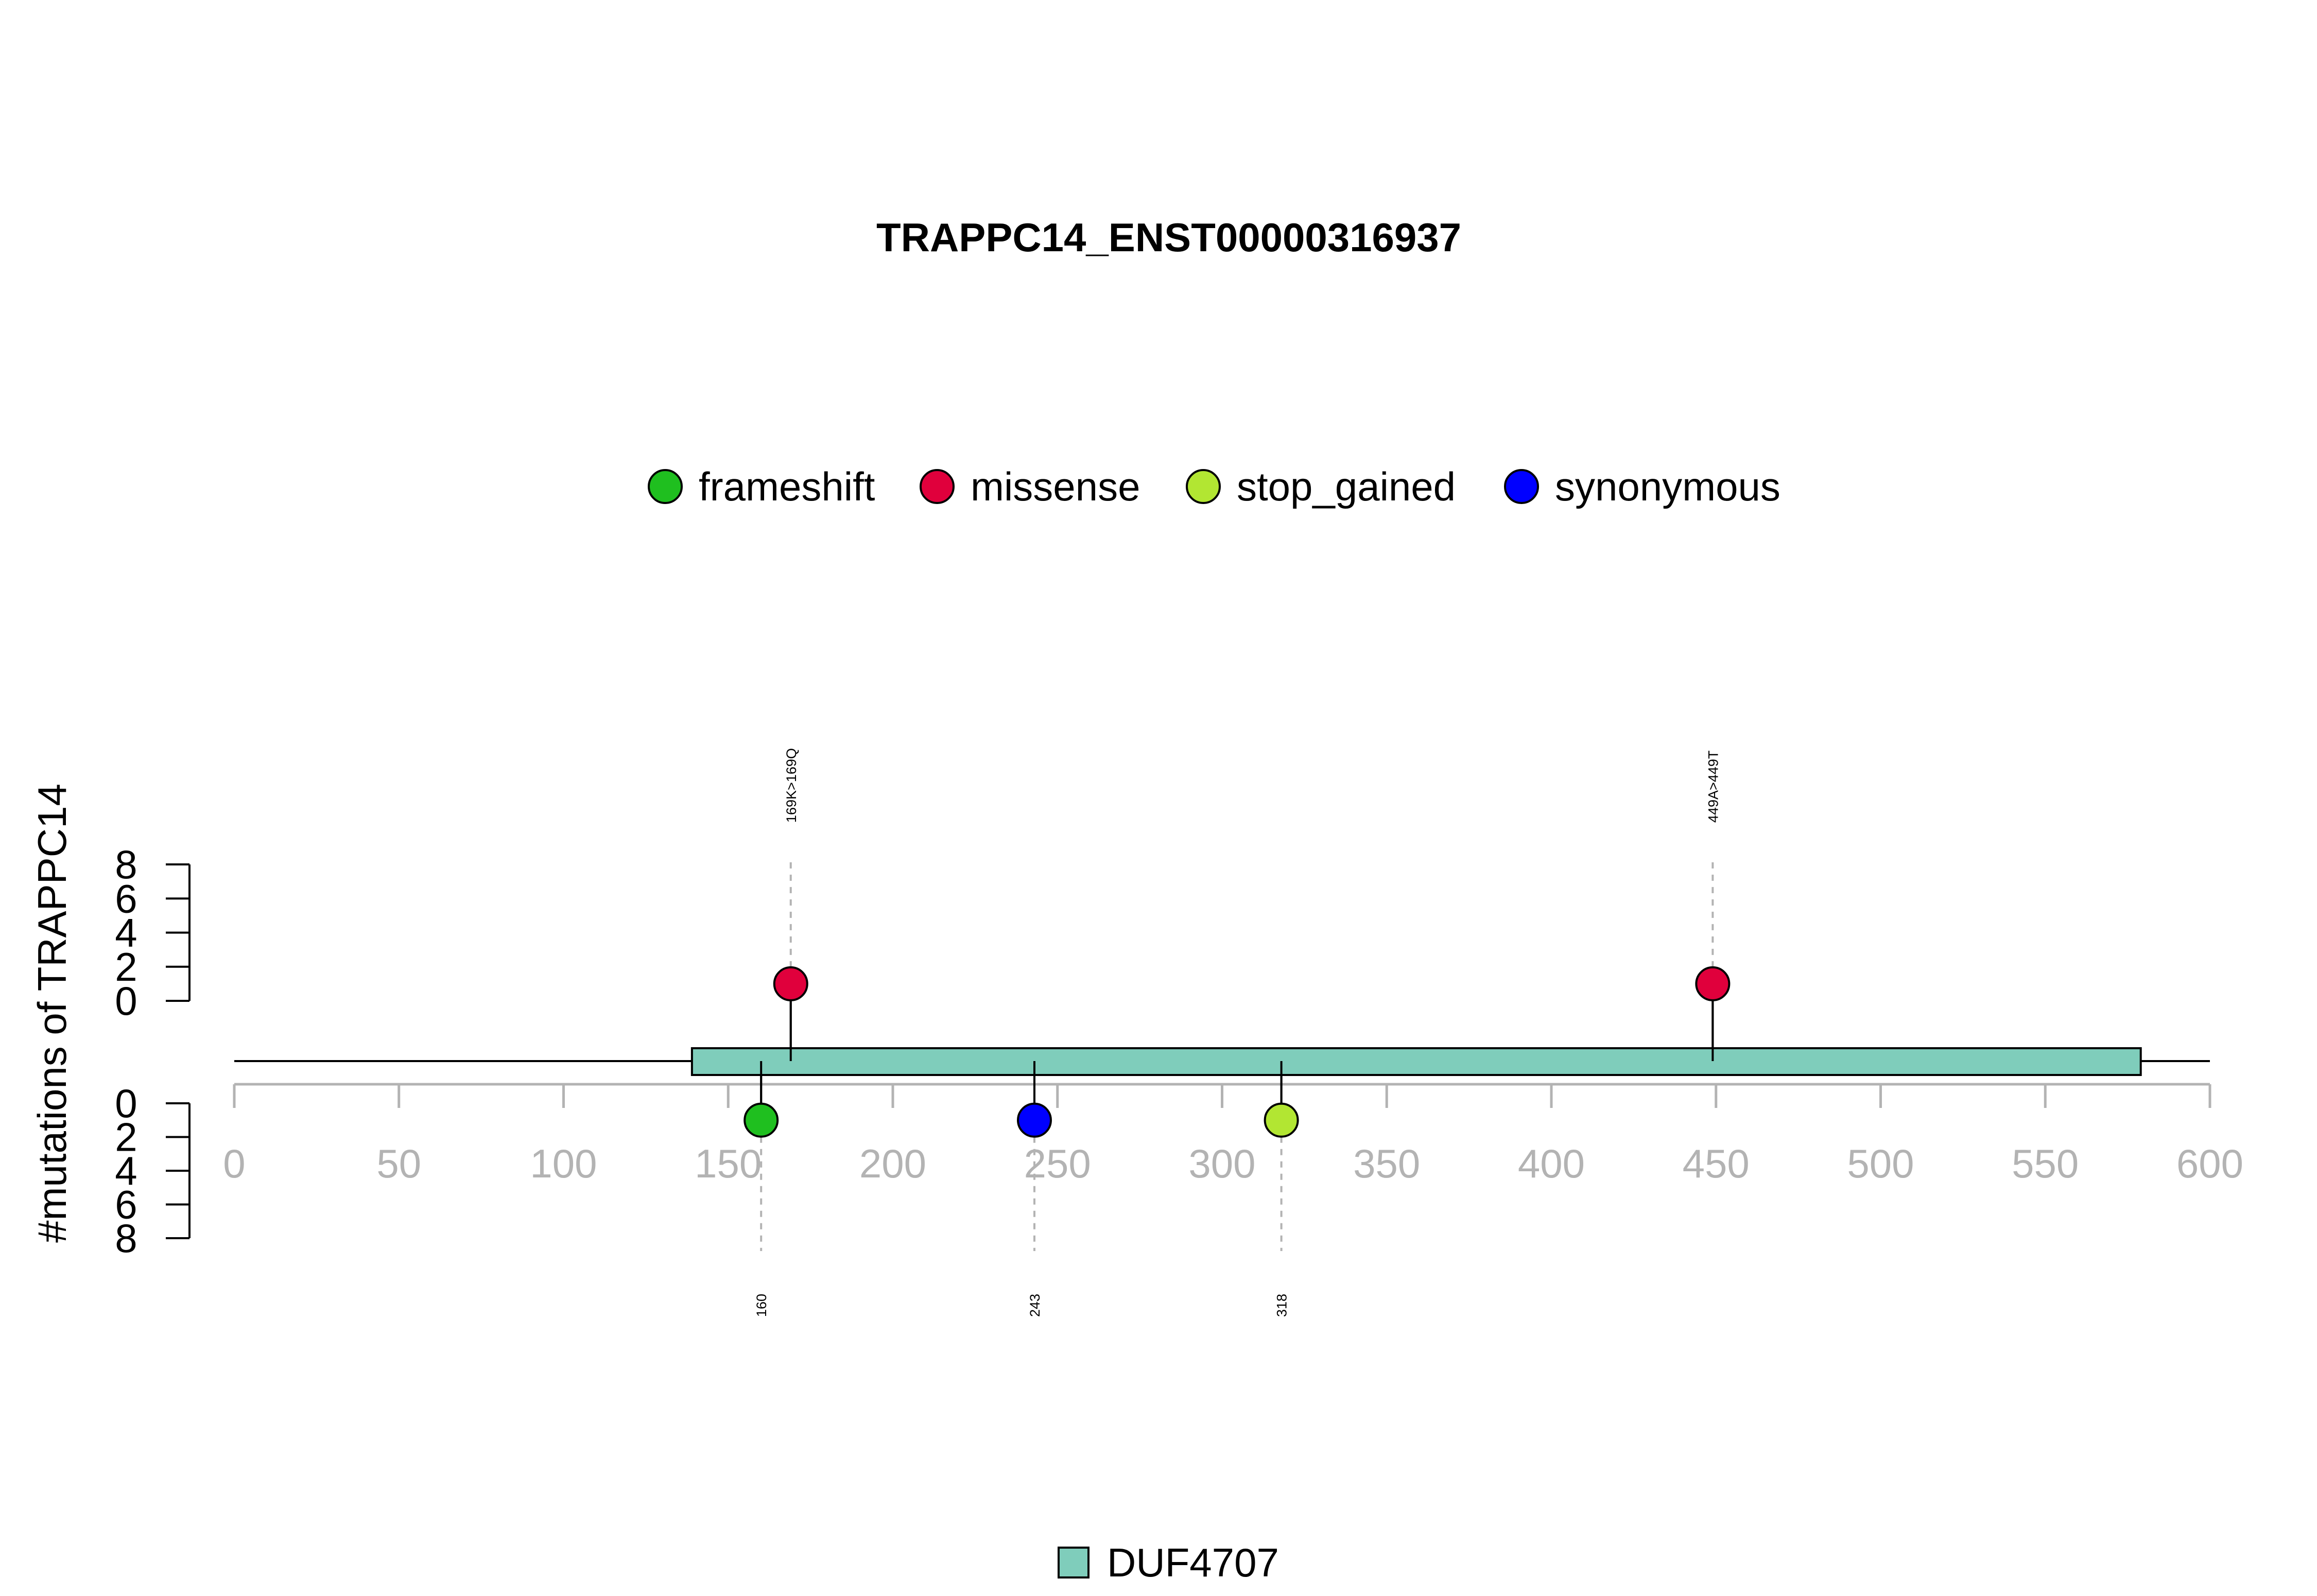 The width and height of the screenshot is (2317, 1596). I want to click on legend-label-synonymous: synonymous, so click(1667, 486).